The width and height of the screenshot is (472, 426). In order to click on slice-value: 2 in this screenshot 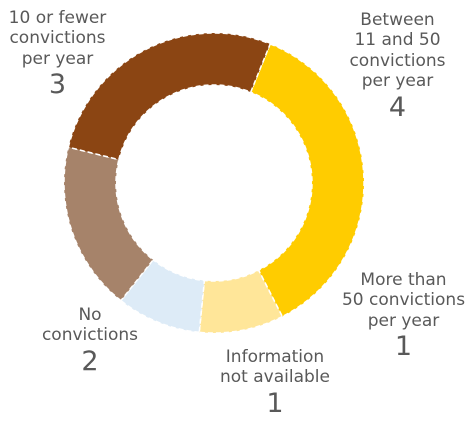, I will do `click(90, 361)`.